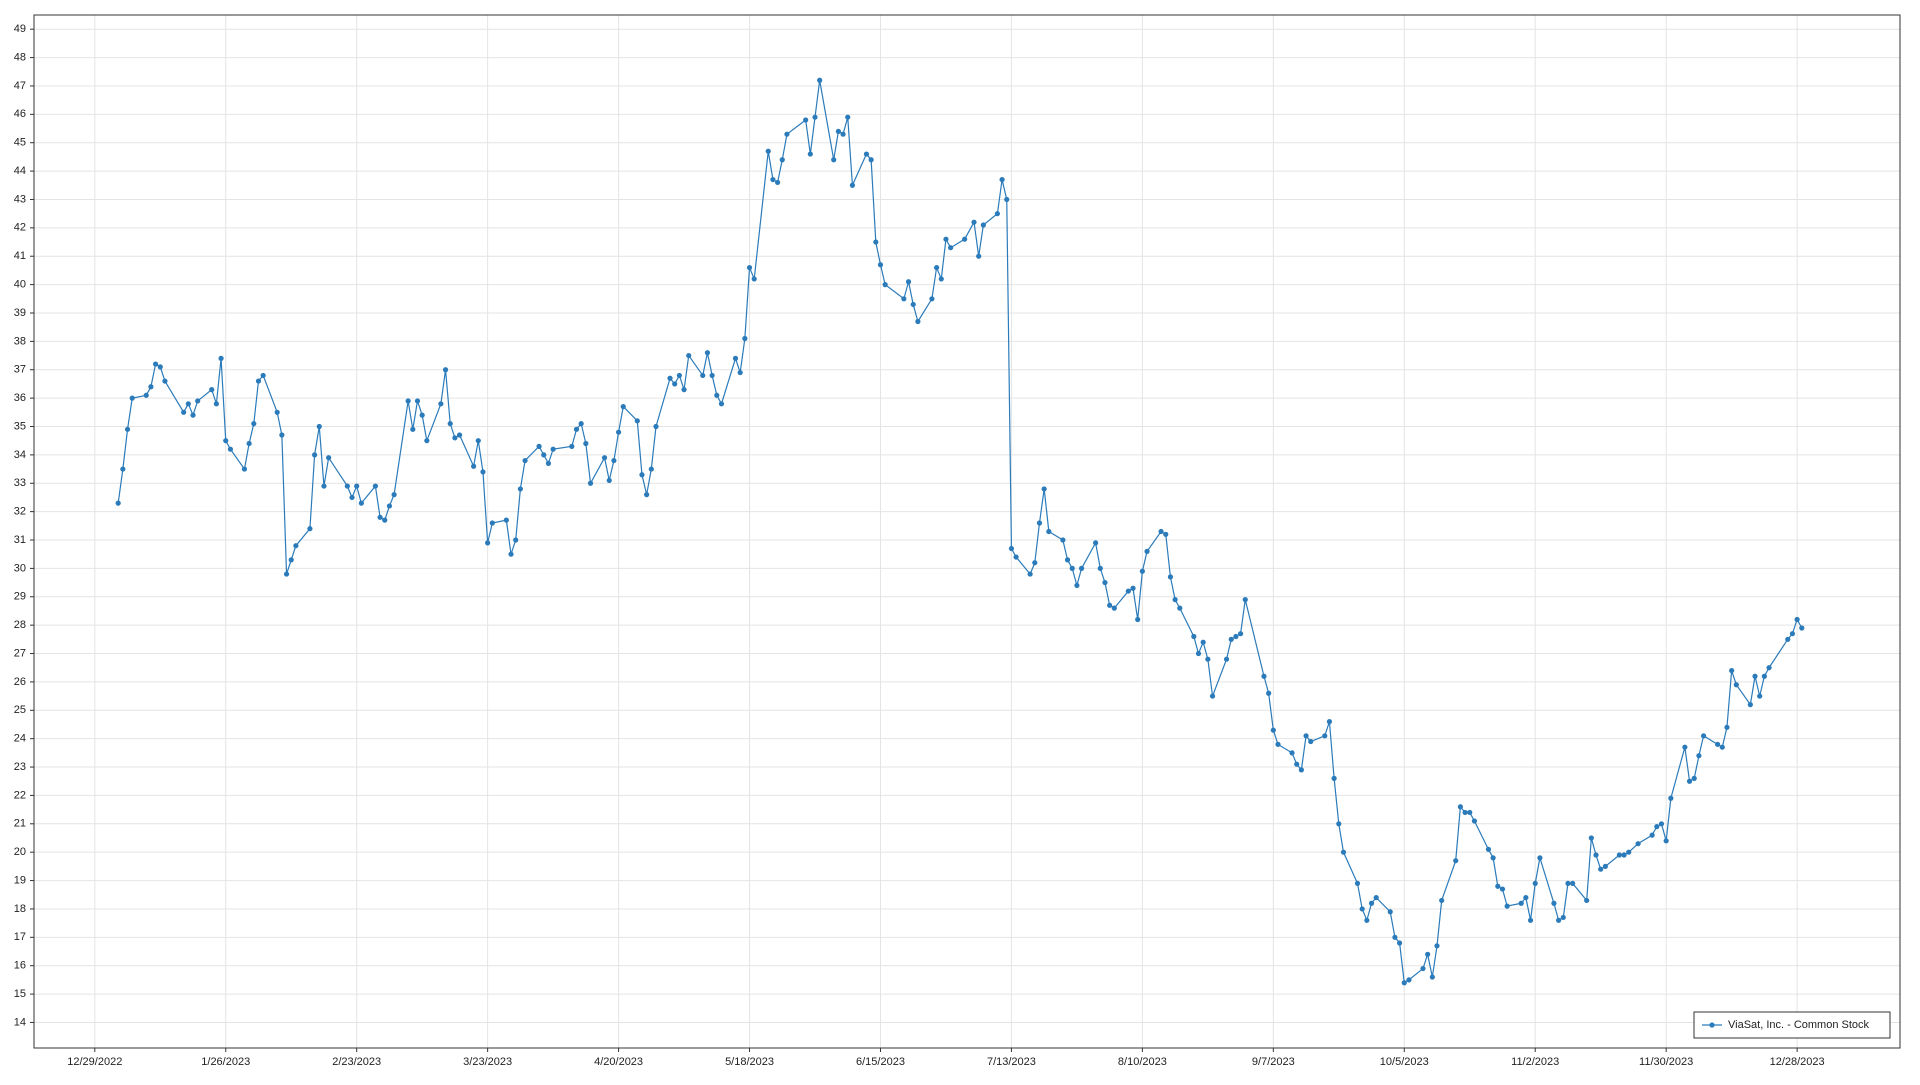 This screenshot has width=1920, height=1085. What do you see at coordinates (20, 909) in the screenshot?
I see `y-tick-label: 18` at bounding box center [20, 909].